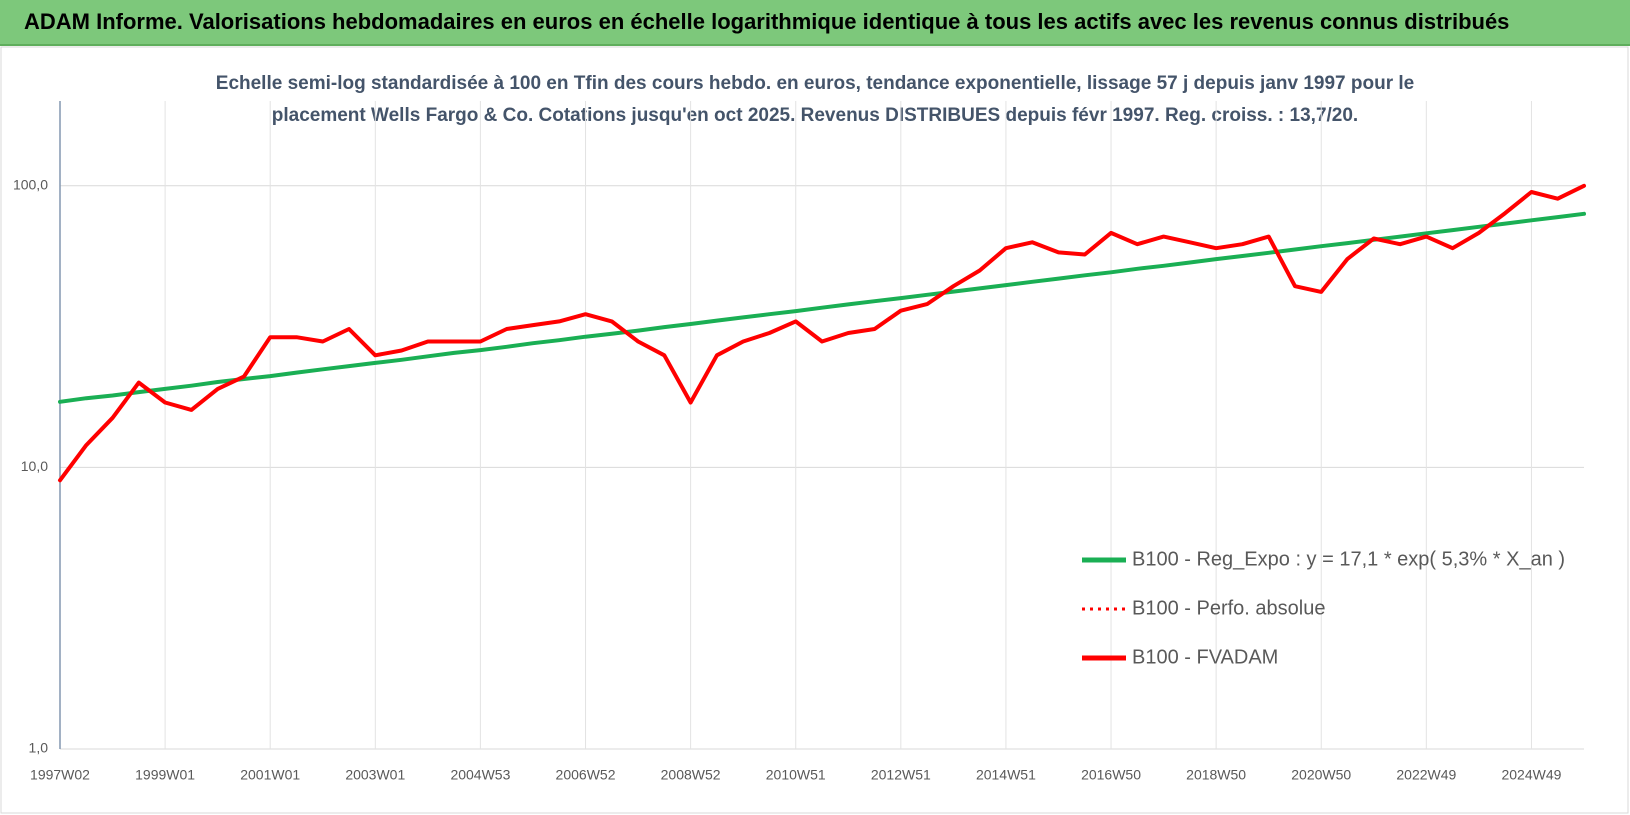 The width and height of the screenshot is (1630, 815). I want to click on x-tick-label: 2020W50, so click(1321, 775).